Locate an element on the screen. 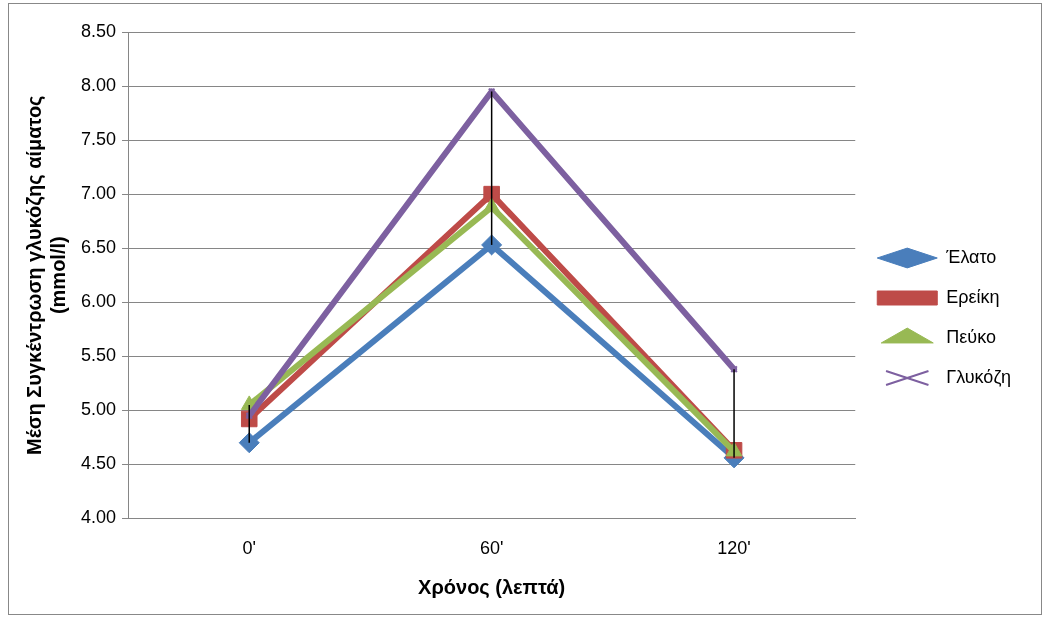  y-tick-label: 8.00 is located at coordinates (98, 85).